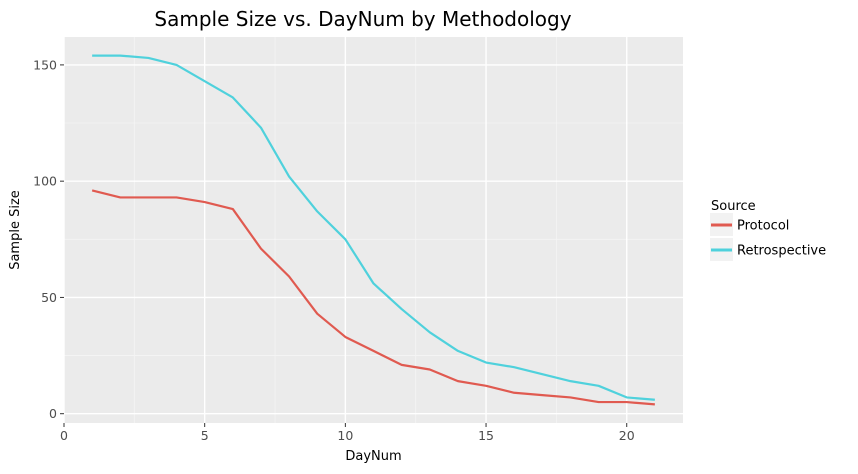 The height and width of the screenshot is (474, 858). What do you see at coordinates (362, 19) in the screenshot?
I see `chart-title: Sample Size vs. DayNum by Methodology` at bounding box center [362, 19].